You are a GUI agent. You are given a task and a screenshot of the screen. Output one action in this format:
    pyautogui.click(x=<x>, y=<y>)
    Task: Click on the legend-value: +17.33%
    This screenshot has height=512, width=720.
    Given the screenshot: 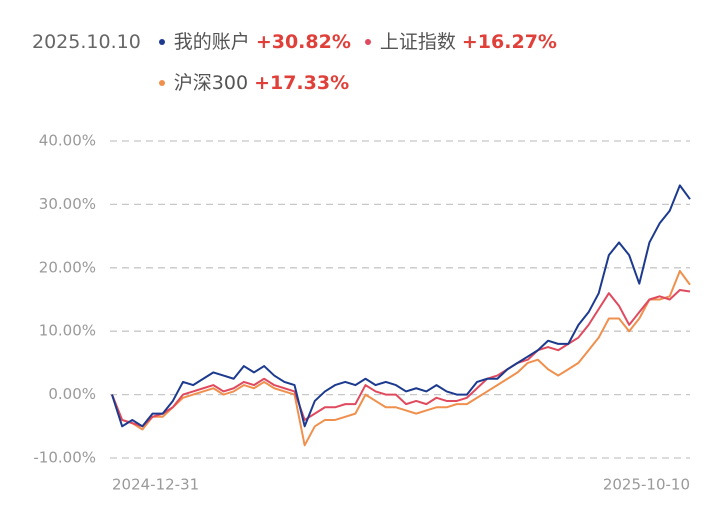 What is the action you would take?
    pyautogui.click(x=302, y=83)
    